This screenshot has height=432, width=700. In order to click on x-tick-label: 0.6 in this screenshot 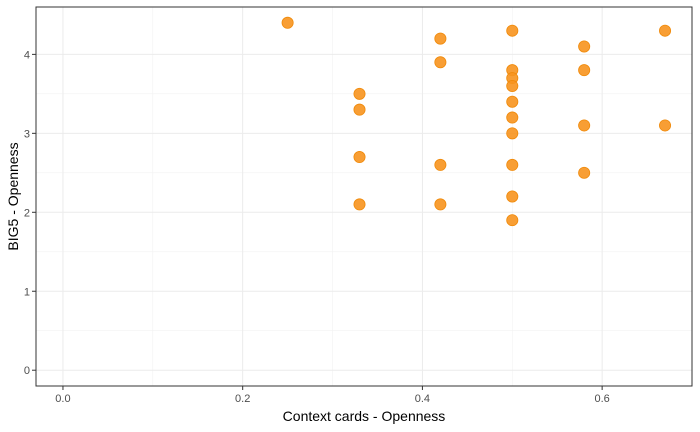, I will do `click(601, 399)`.